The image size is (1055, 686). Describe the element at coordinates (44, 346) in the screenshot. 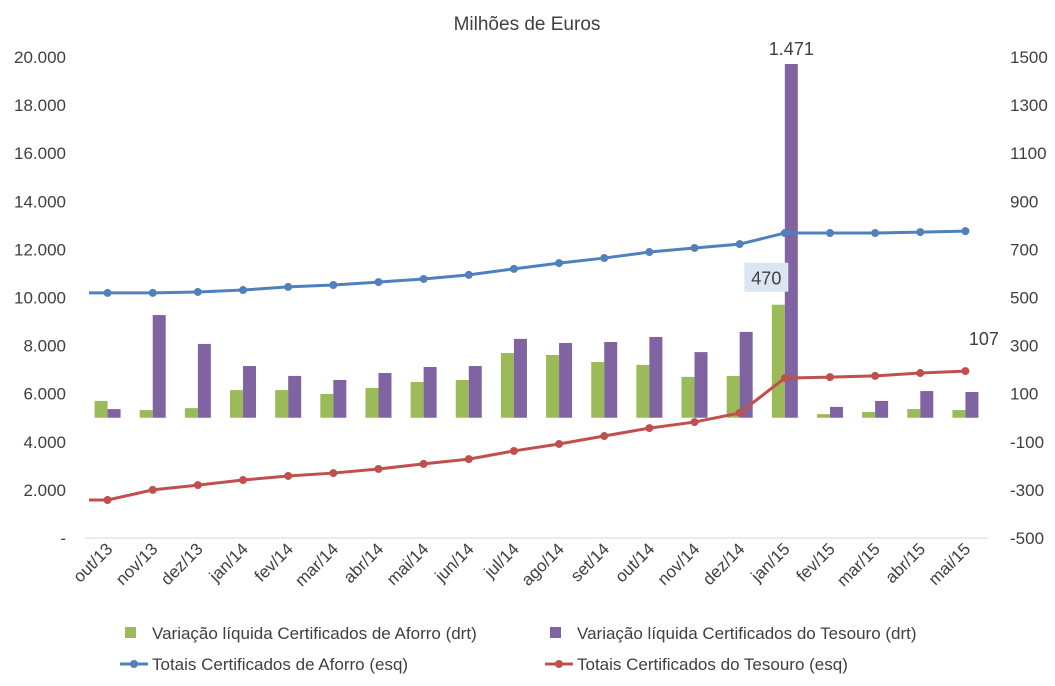

I see `left-axis-tick-label: 8.000` at that location.